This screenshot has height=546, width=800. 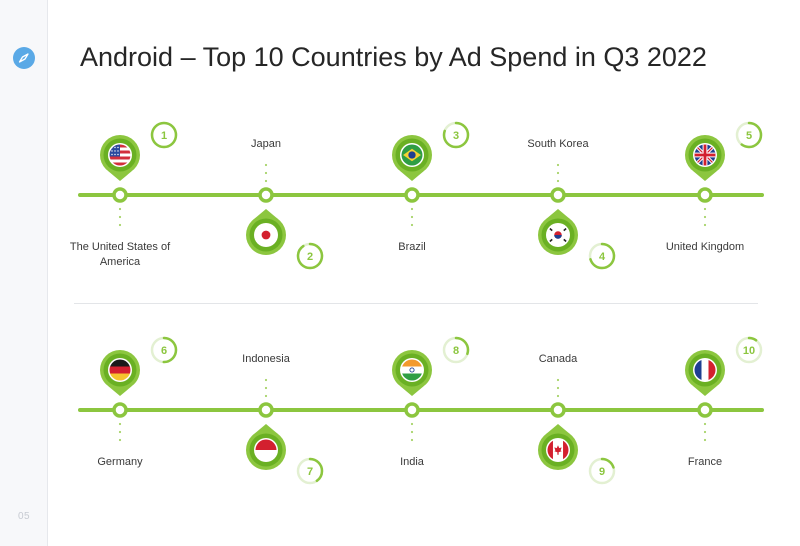 I want to click on rank-badge: 10, so click(x=749, y=350).